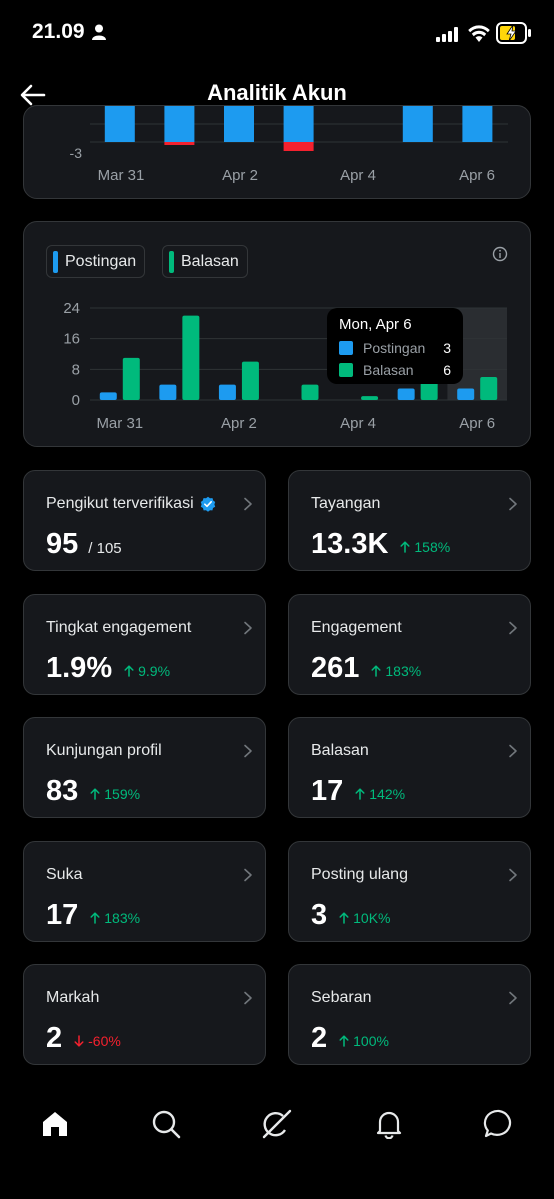 This screenshot has width=554, height=1199. I want to click on stat-card: Balasan 17 142%, so click(409, 767).